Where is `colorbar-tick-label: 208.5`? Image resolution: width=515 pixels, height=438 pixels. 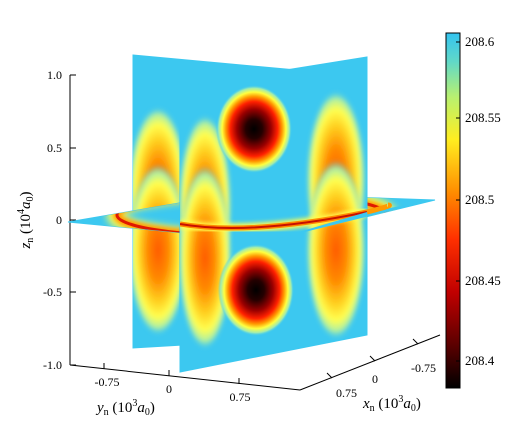
colorbar-tick-label: 208.5 is located at coordinates (479, 199).